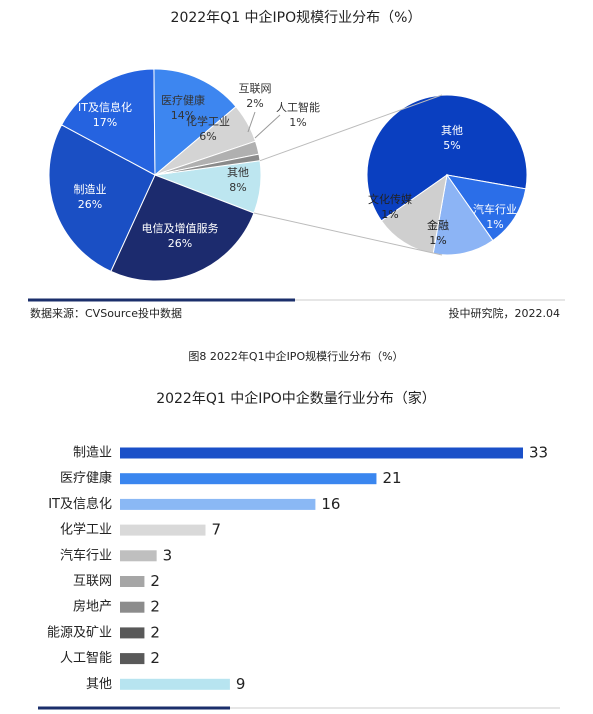 The height and width of the screenshot is (714, 593). Describe the element at coordinates (183, 115) in the screenshot. I see `pie-value-label: 14%` at that location.